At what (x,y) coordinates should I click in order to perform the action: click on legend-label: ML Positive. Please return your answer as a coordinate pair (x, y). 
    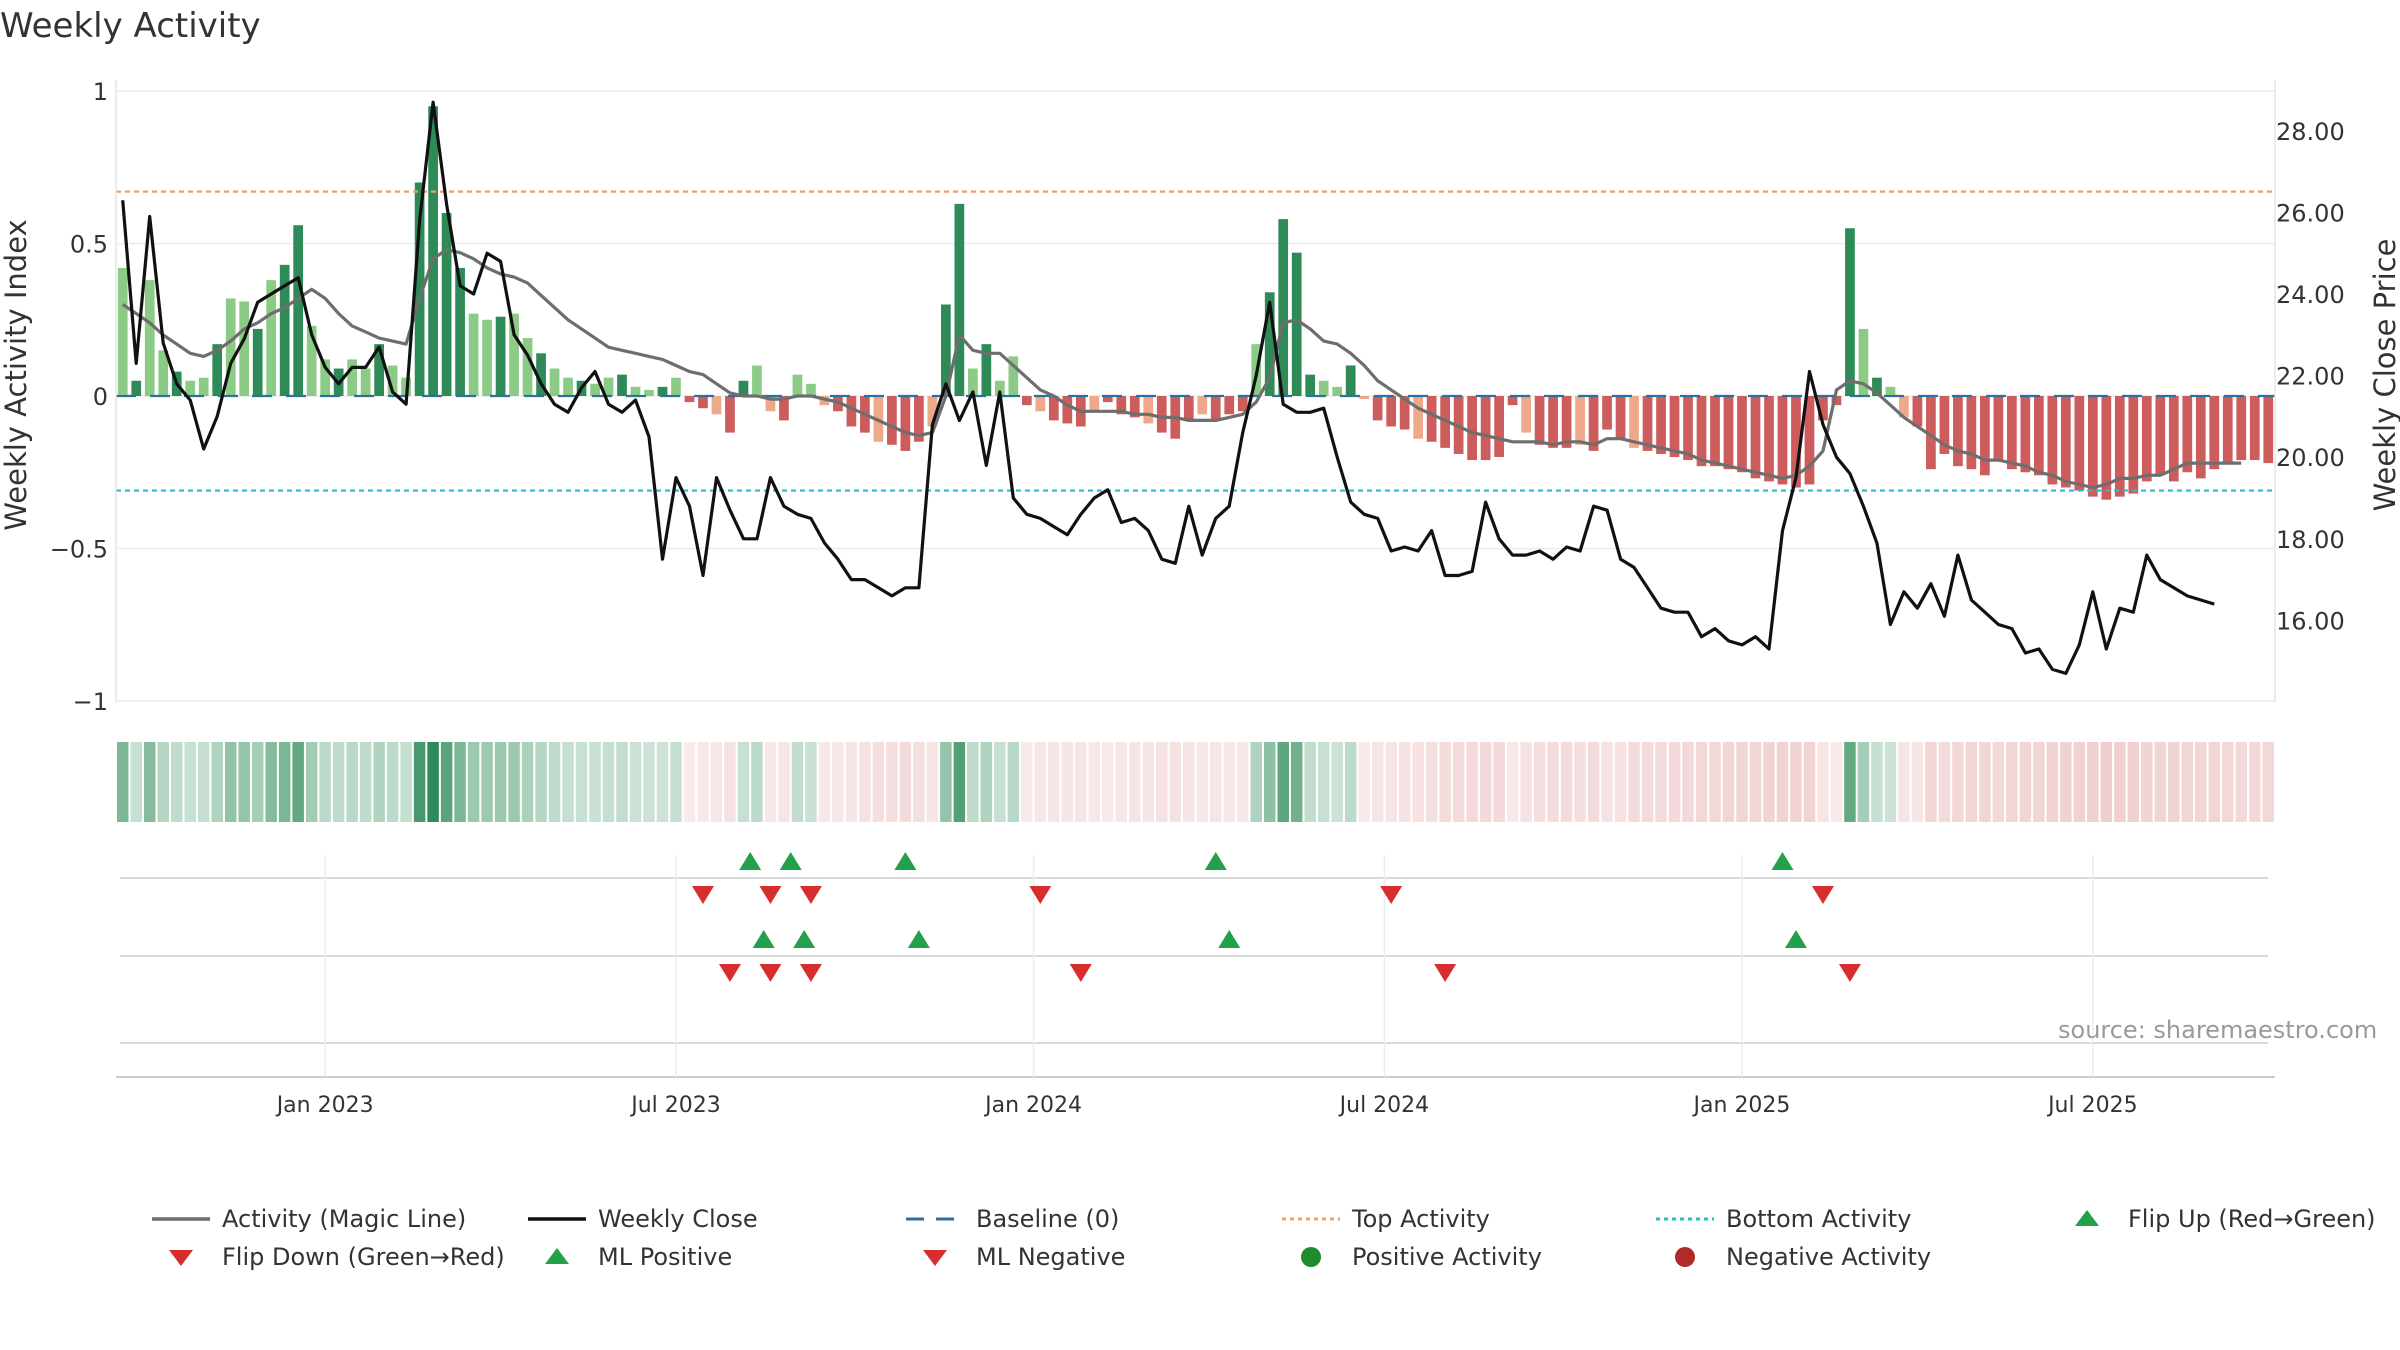
    Looking at the image, I should click on (665, 1257).